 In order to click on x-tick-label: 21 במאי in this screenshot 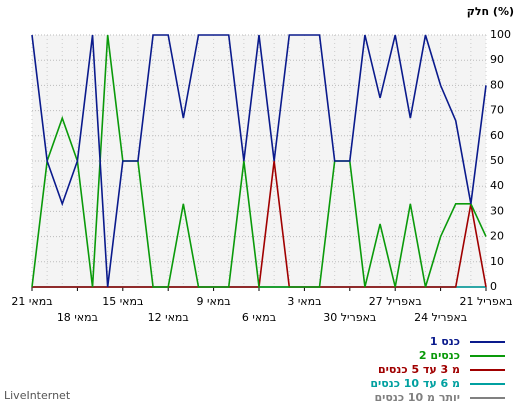, I will do `click(31, 301)`.